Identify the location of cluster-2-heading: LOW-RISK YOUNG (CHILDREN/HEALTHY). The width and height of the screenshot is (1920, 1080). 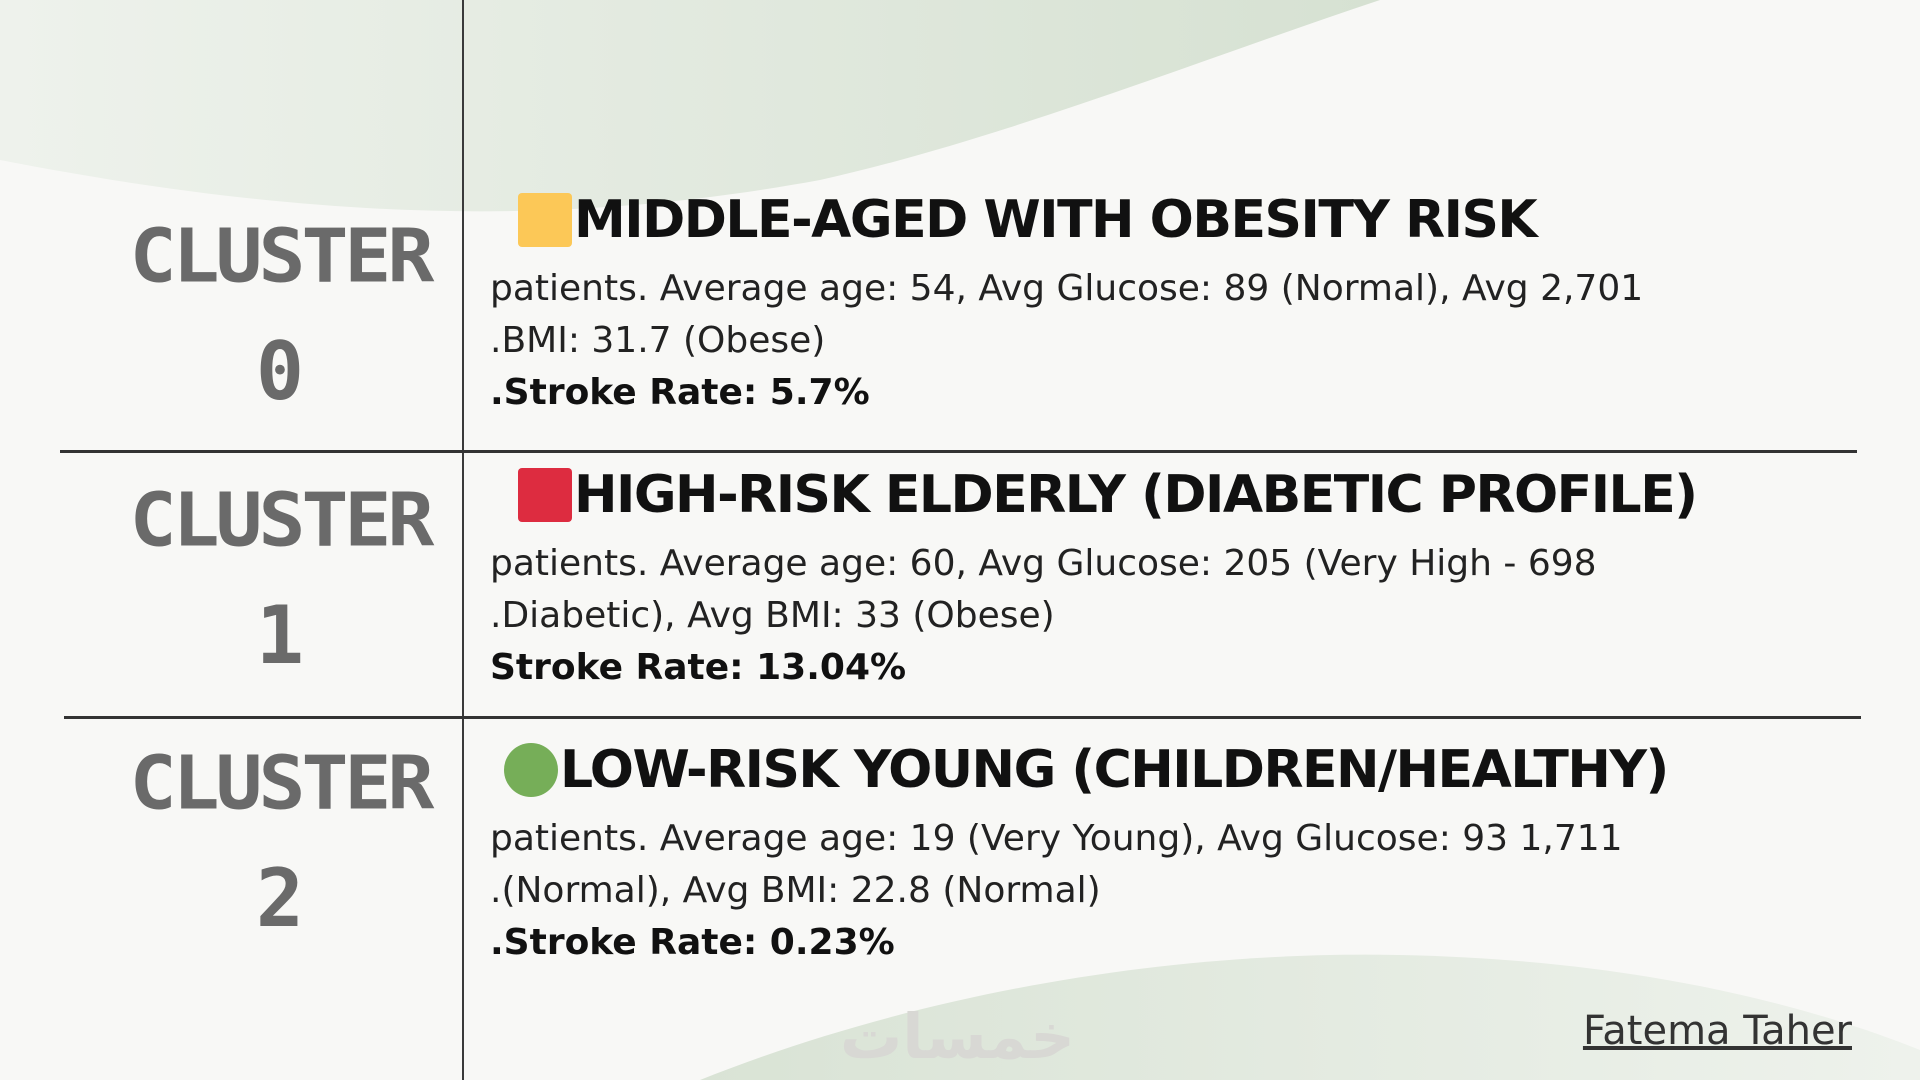
(1180, 770).